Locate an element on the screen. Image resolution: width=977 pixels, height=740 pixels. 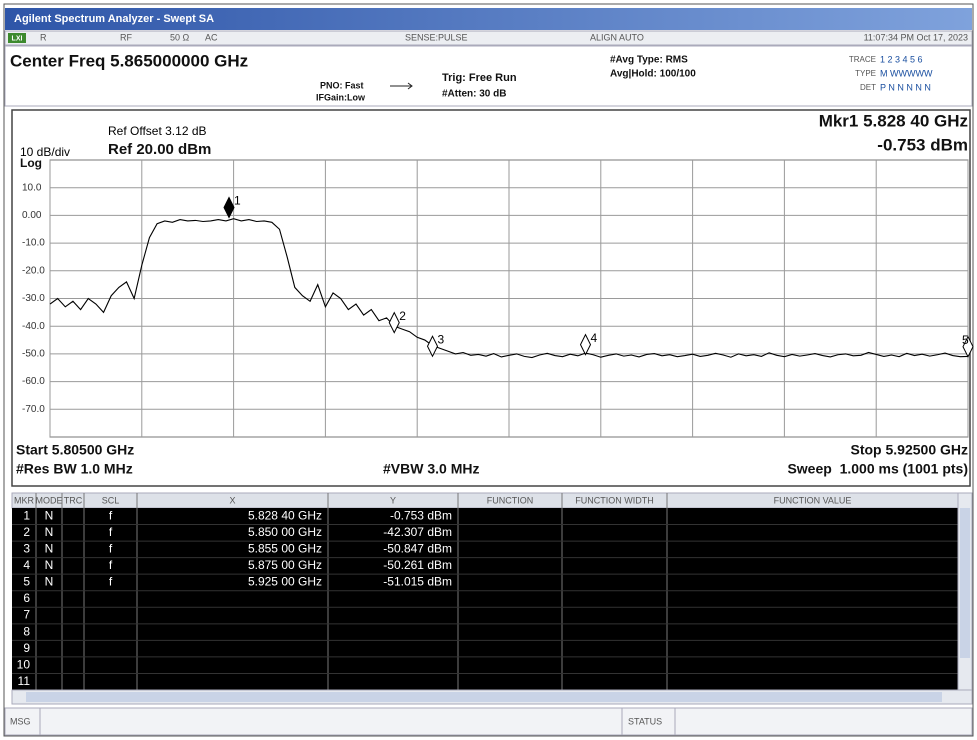
table-cell: 8 is located at coordinates (26, 631).